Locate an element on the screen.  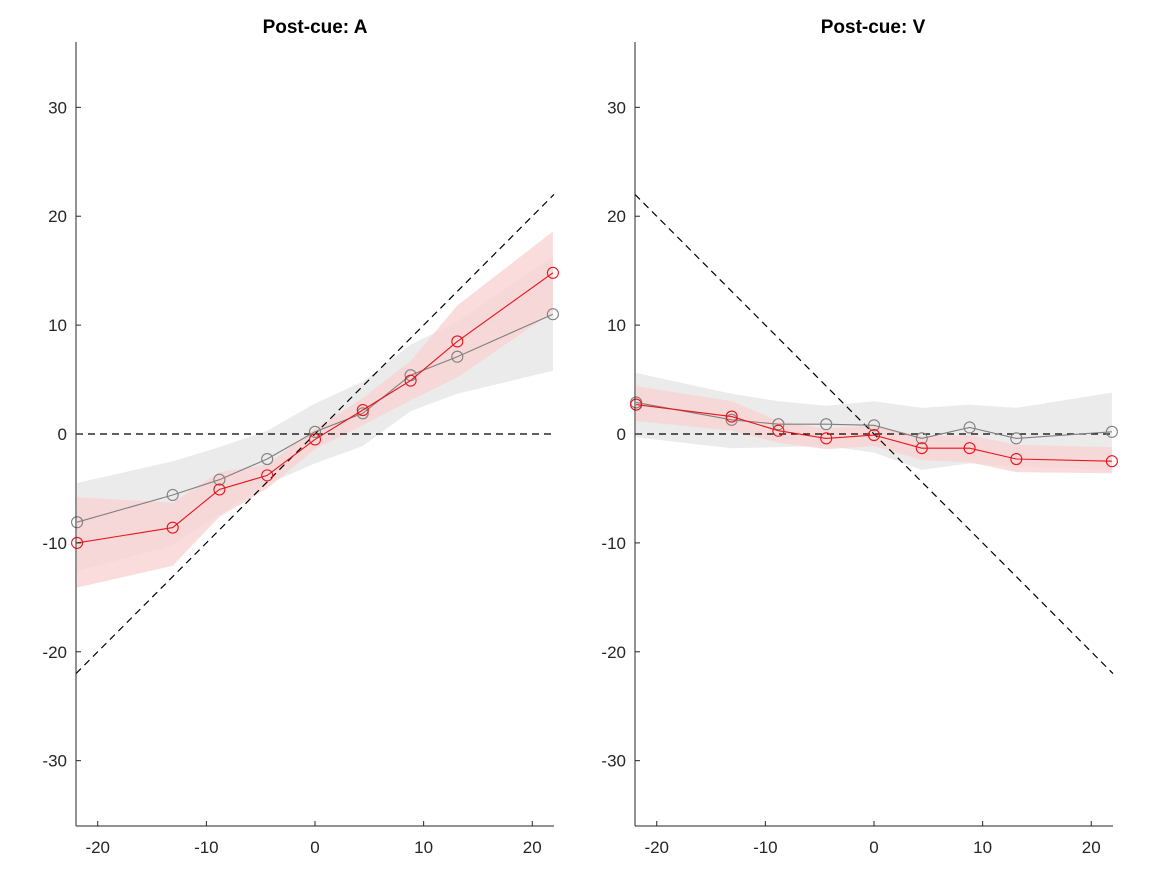
panel-title: Post-cue: V is located at coordinates (873, 27).